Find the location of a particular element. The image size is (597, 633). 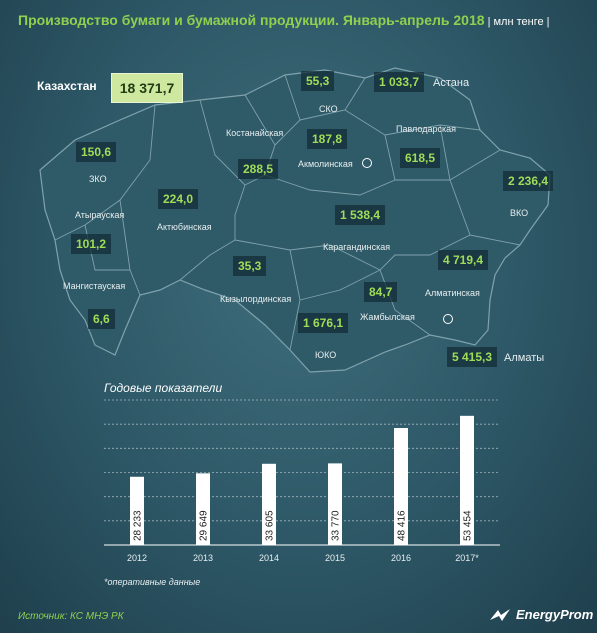

value-kostanay: 288,5 is located at coordinates (258, 169).